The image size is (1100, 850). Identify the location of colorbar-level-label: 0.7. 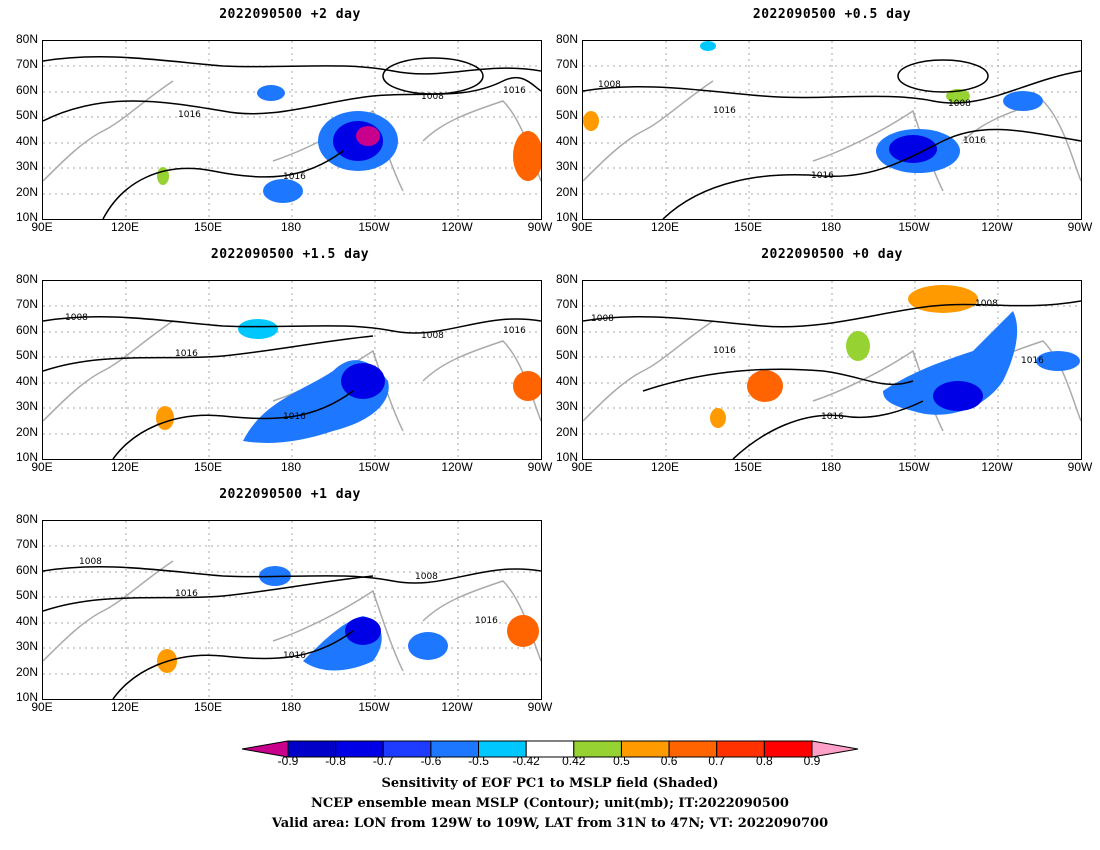
(717, 761).